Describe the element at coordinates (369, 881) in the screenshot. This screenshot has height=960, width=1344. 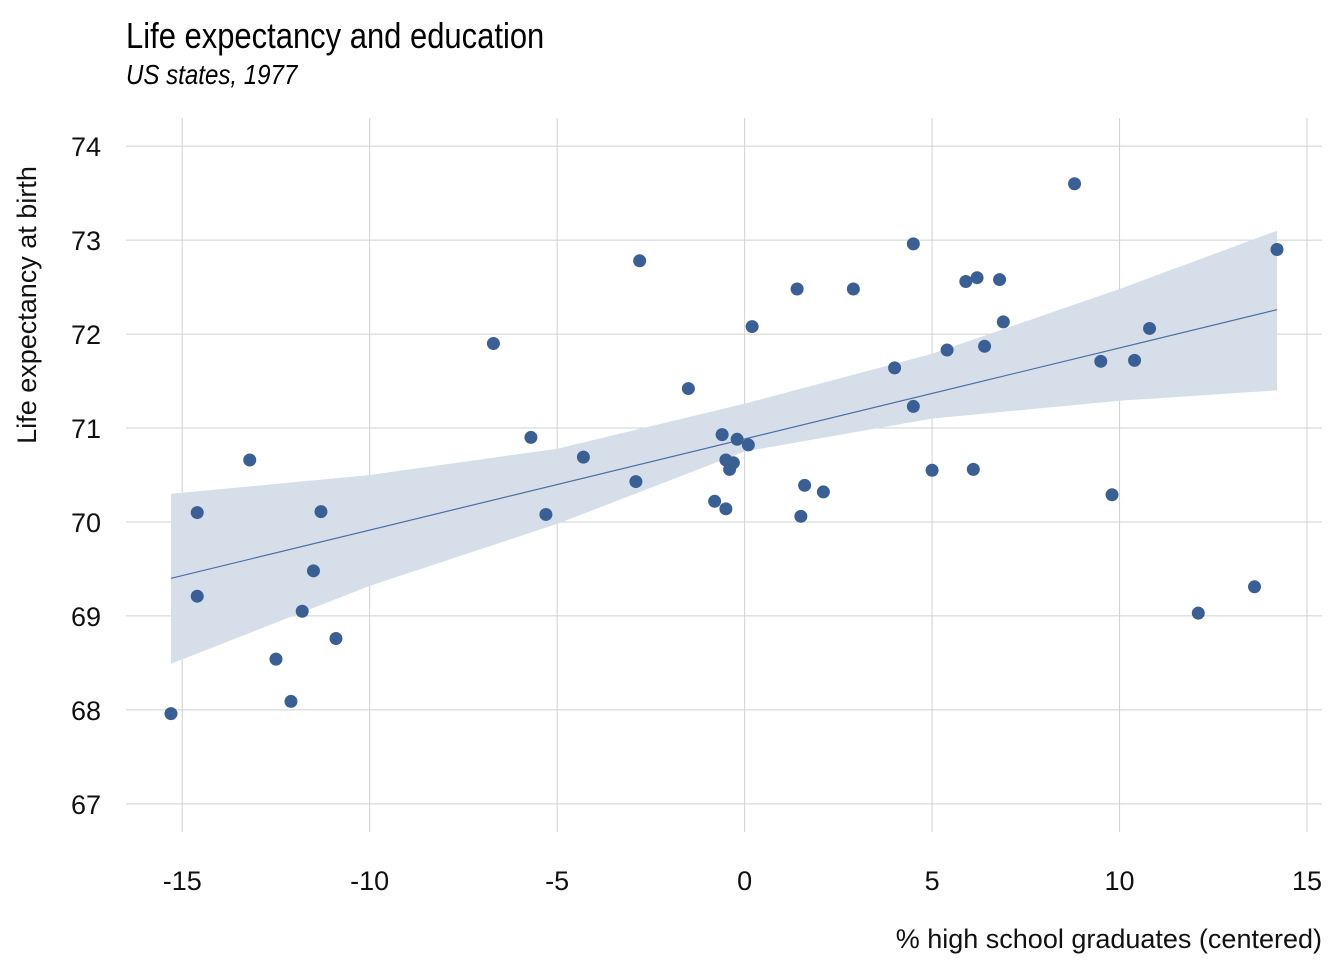
I see `x-tick-label: -10` at that location.